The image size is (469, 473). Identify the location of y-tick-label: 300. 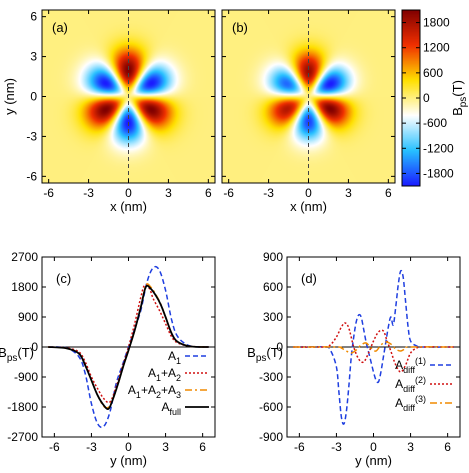
(273, 317).